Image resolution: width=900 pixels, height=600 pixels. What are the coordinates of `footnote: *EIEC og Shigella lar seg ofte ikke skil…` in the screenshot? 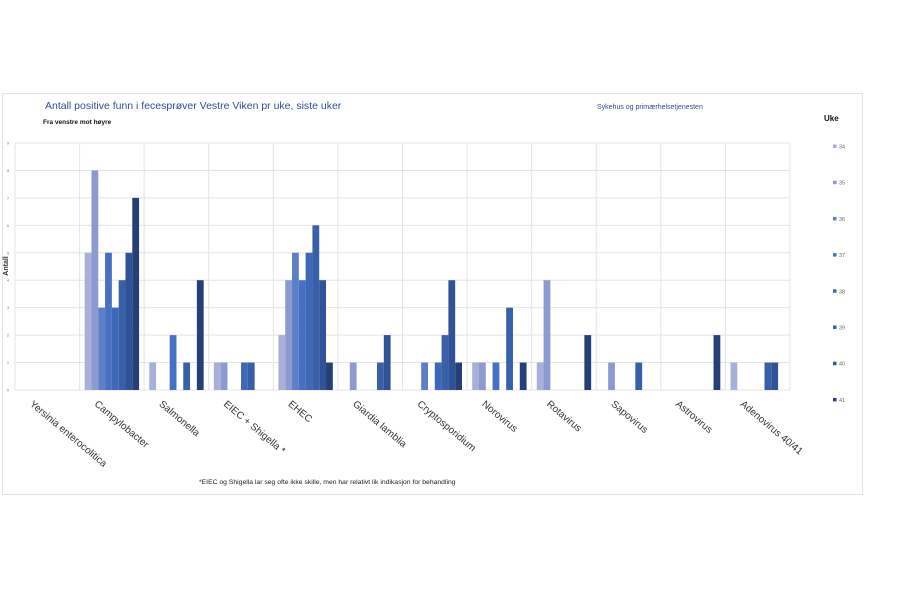 It's located at (327, 482).